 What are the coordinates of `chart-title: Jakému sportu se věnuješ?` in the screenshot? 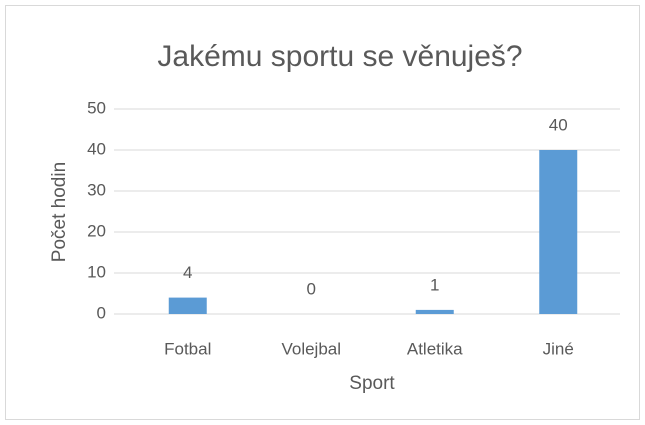 It's located at (339, 56).